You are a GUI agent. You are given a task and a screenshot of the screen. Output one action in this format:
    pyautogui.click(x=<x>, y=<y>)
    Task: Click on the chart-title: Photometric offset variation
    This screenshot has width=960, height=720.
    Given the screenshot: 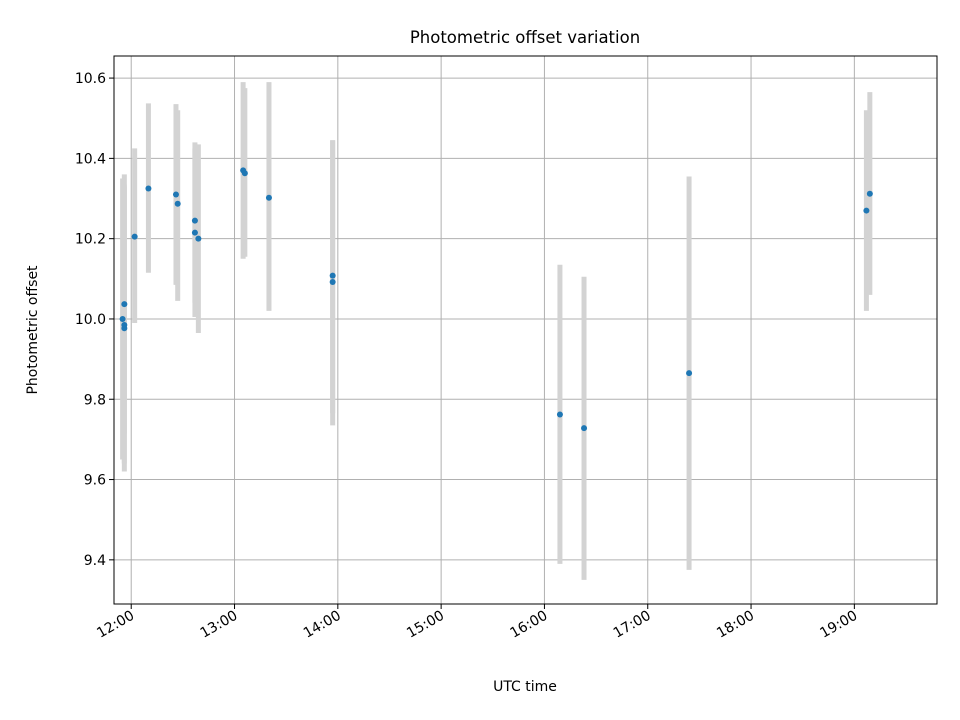 What is the action you would take?
    pyautogui.click(x=525, y=37)
    